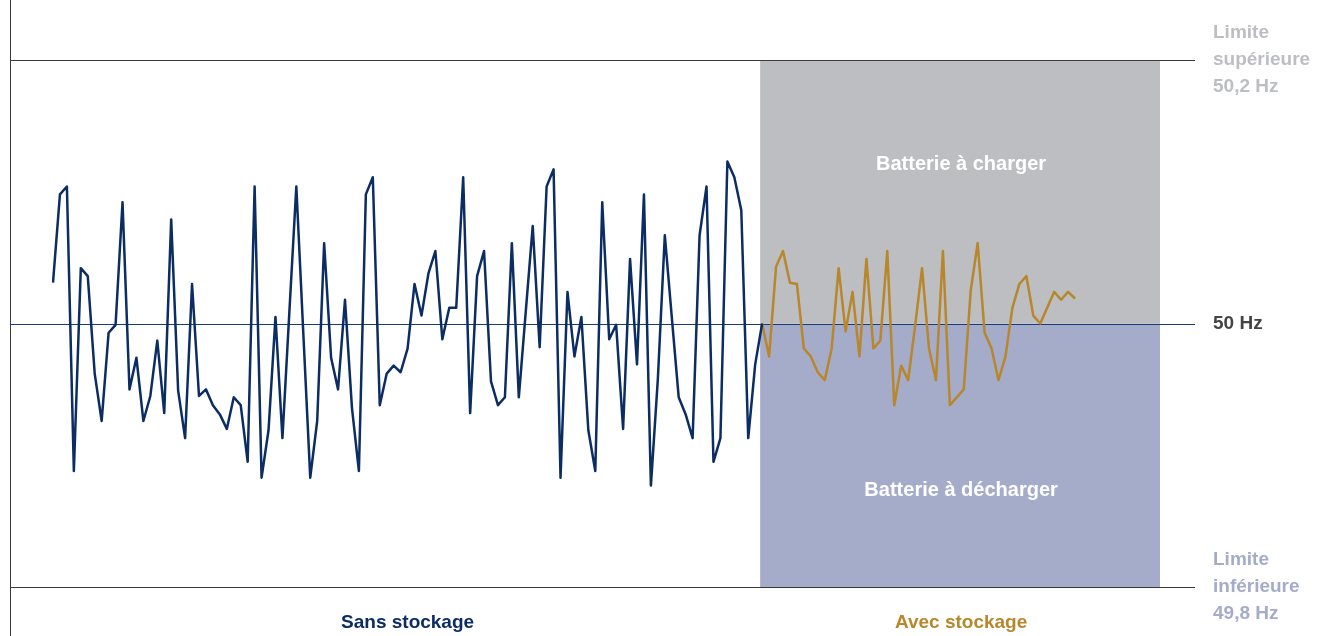 The height and width of the screenshot is (636, 1332). I want to click on ref-line-label: Limite supérieure 50,2 Hz, so click(1262, 59).